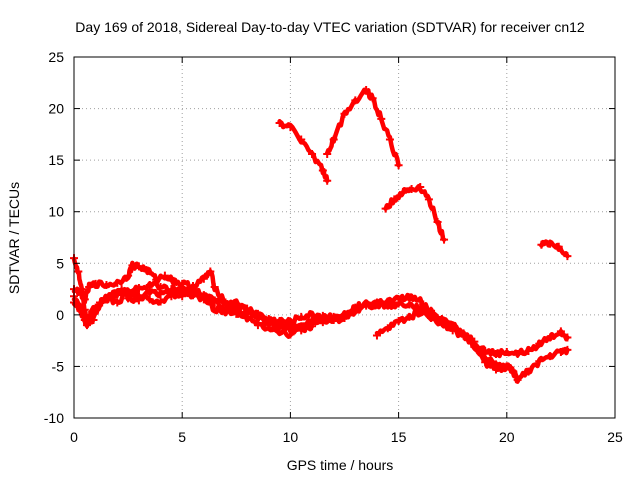 The height and width of the screenshot is (480, 640). Describe the element at coordinates (56, 160) in the screenshot. I see `y-tick-label: 15` at that location.